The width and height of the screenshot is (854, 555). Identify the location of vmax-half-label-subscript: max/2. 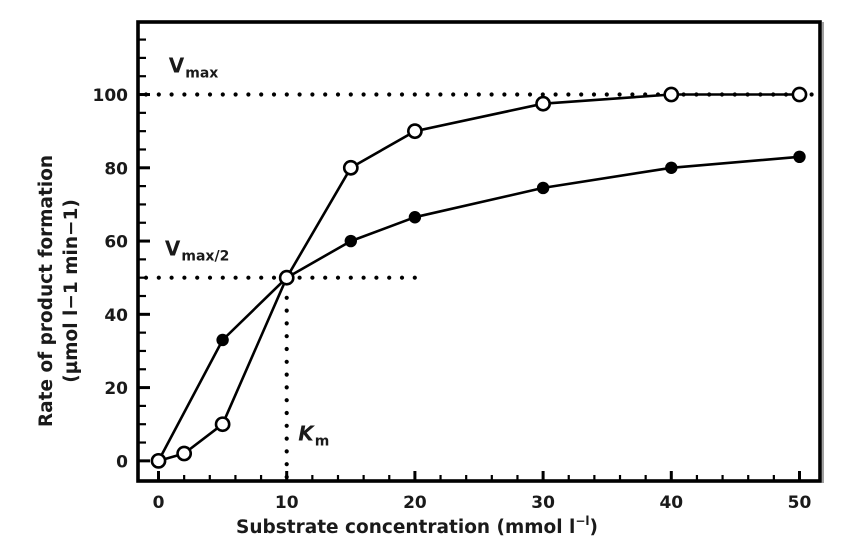
(205, 257).